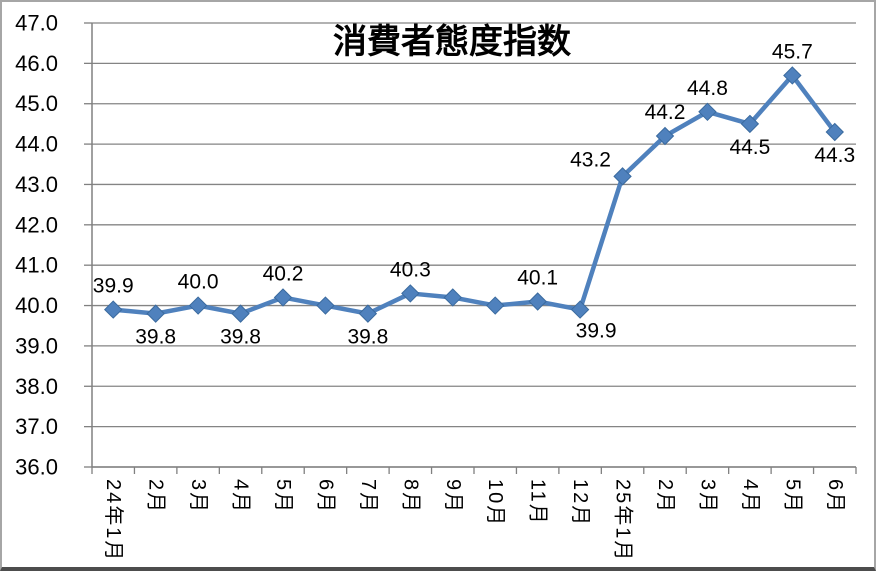 The image size is (876, 571). Describe the element at coordinates (36, 103) in the screenshot. I see `y-tick-label: 45.0` at that location.